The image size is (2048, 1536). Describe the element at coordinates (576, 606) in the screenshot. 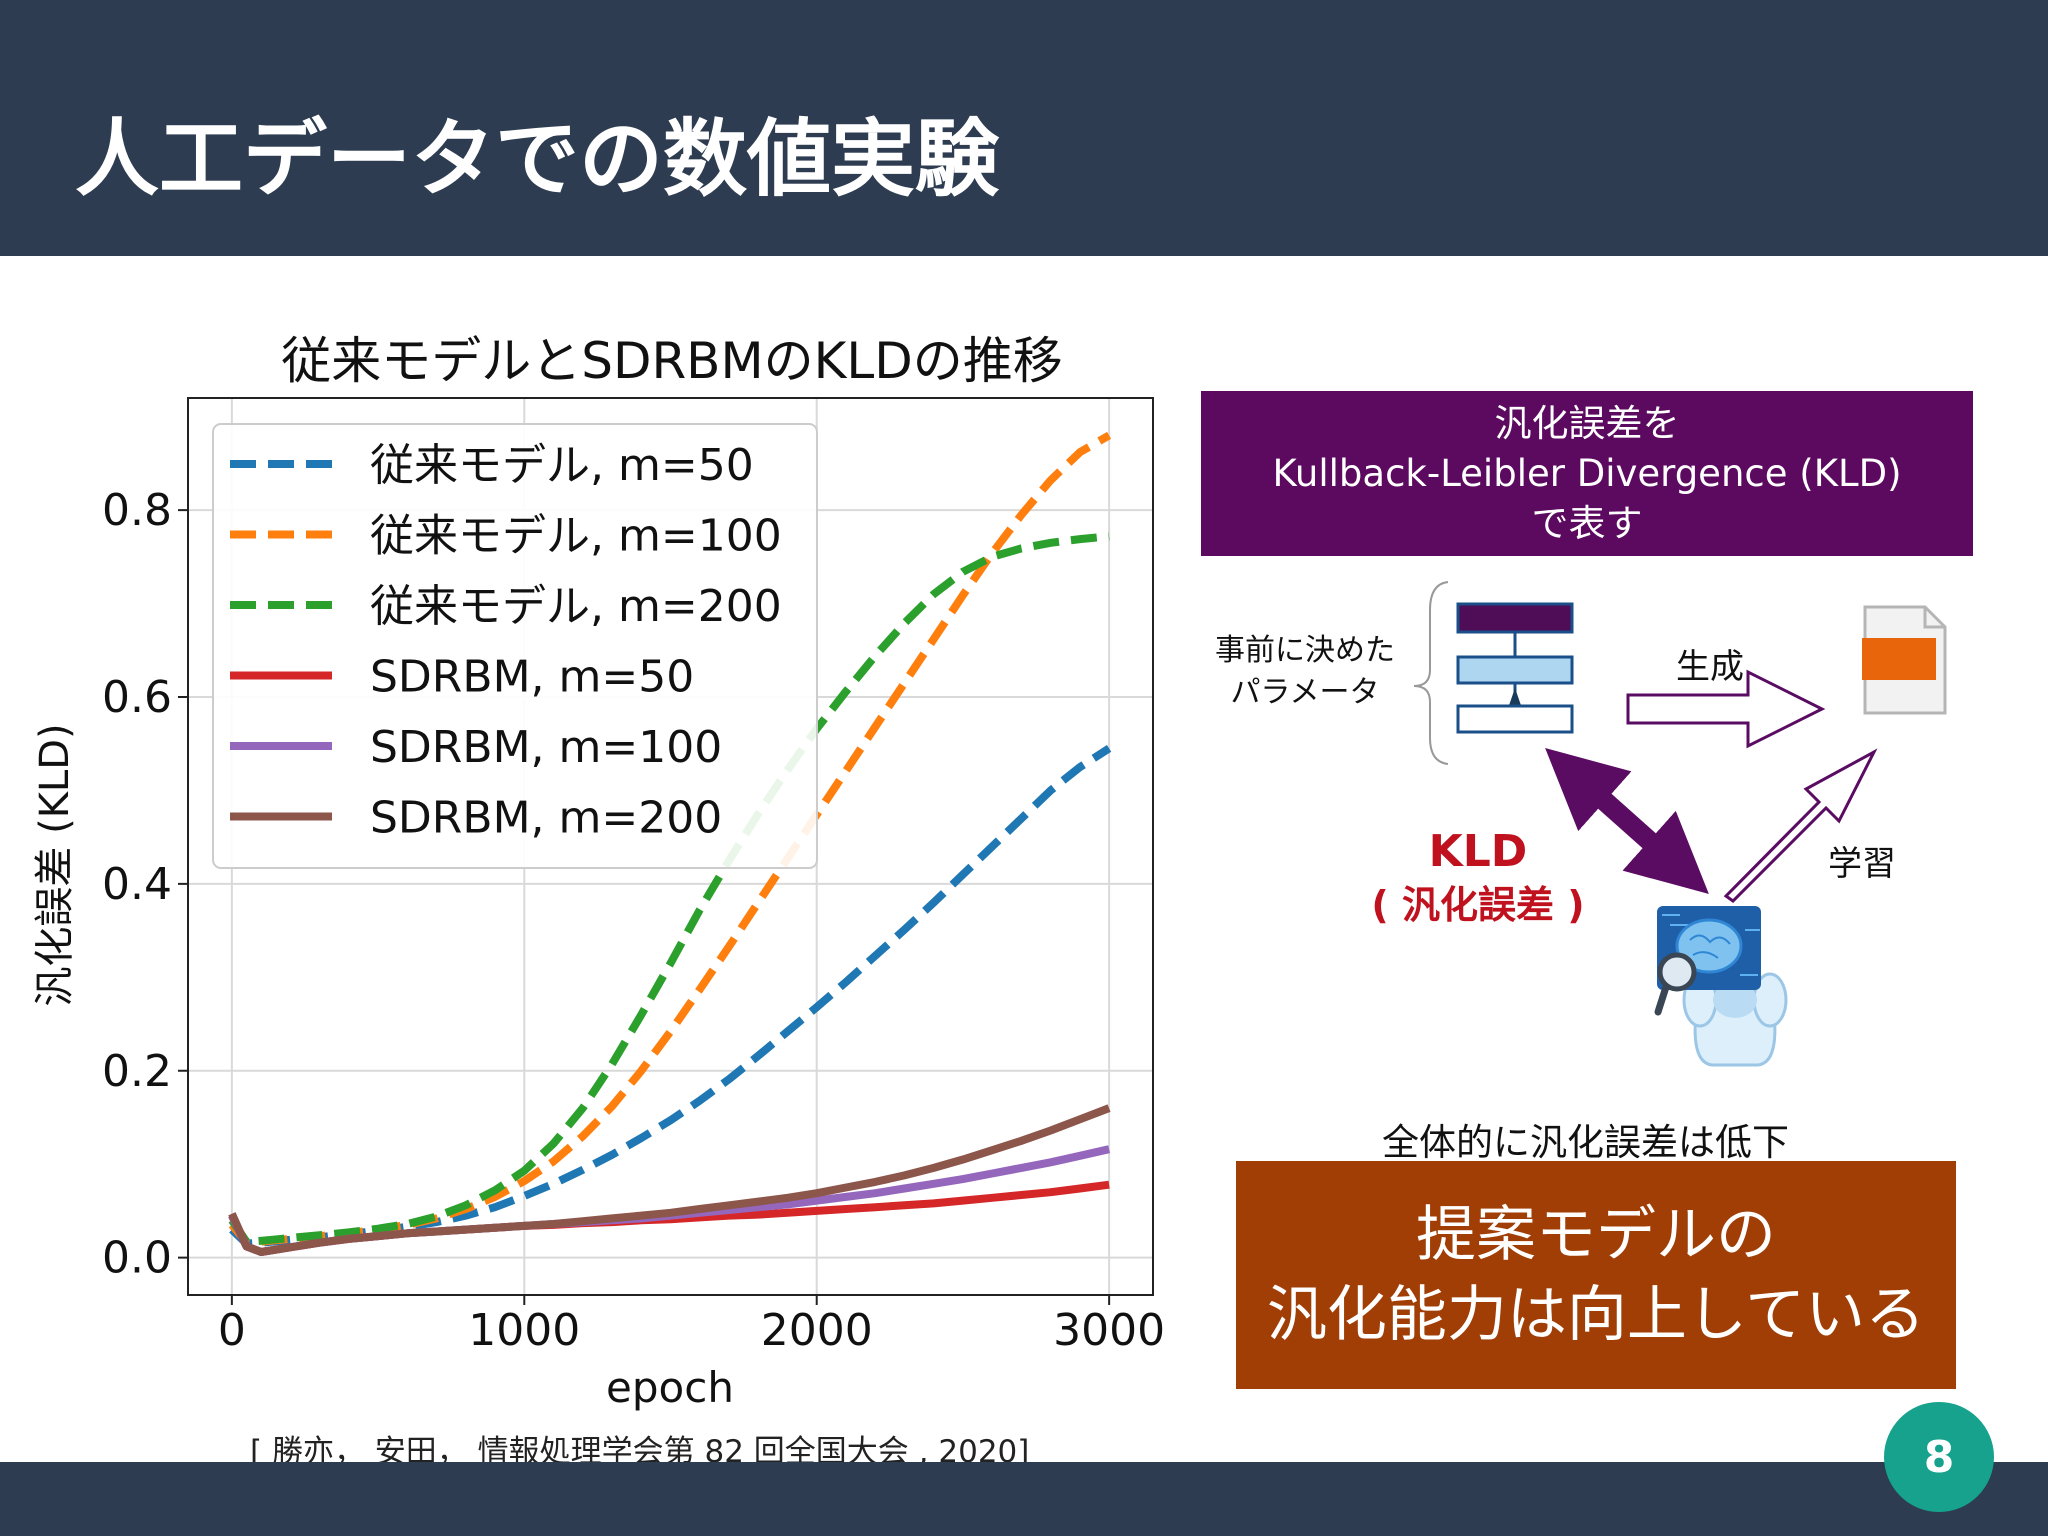

I see `legend-label-3: 従来モデル, m=200` at that location.